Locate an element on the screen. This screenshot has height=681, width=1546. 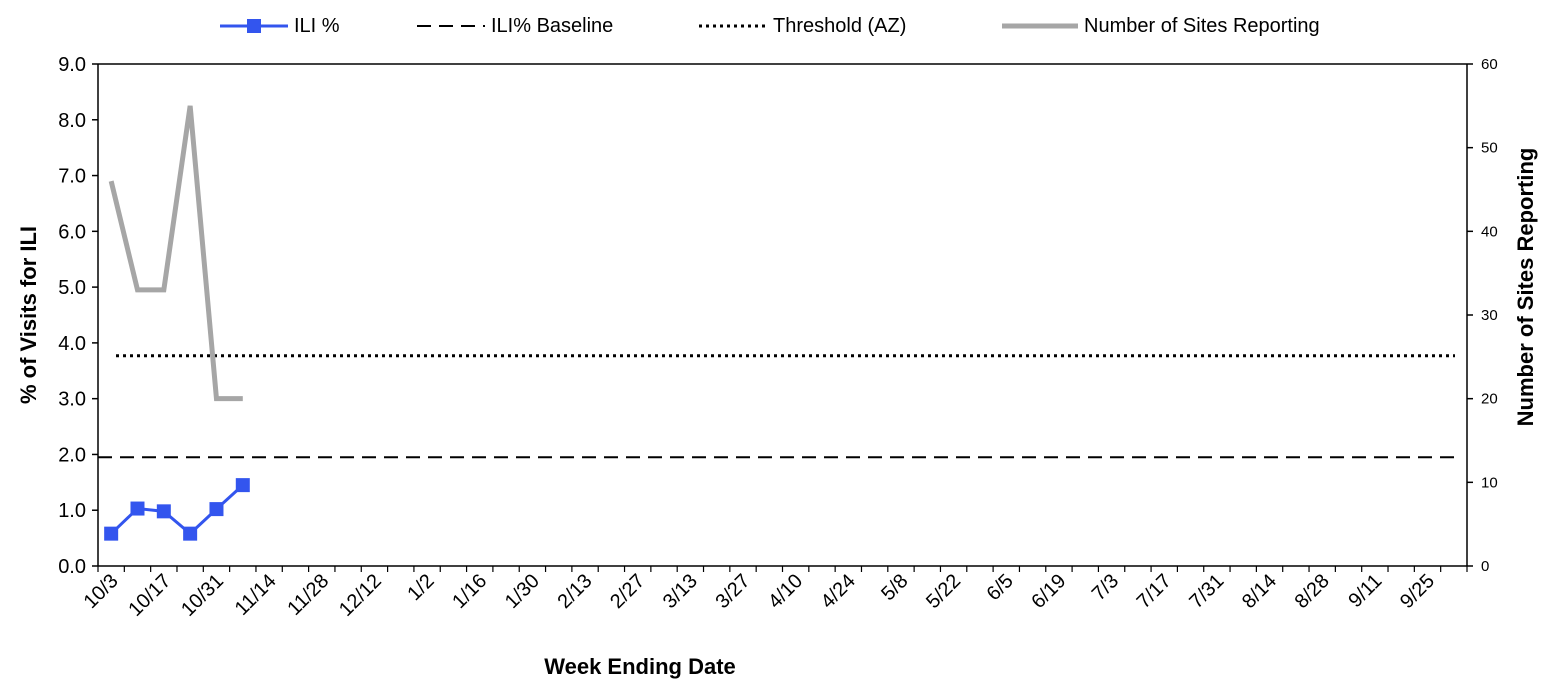
x-tick-label: 2/13 is located at coordinates (574, 591).